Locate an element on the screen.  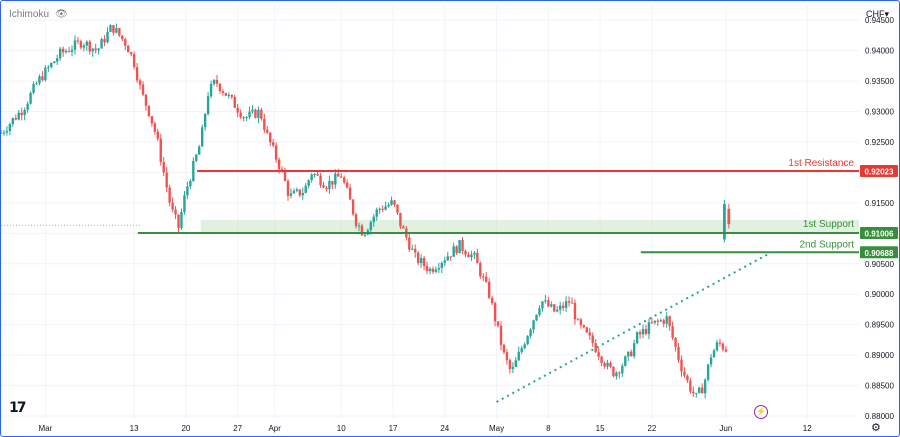
y-tick-label: 0.89000 is located at coordinates (879, 355).